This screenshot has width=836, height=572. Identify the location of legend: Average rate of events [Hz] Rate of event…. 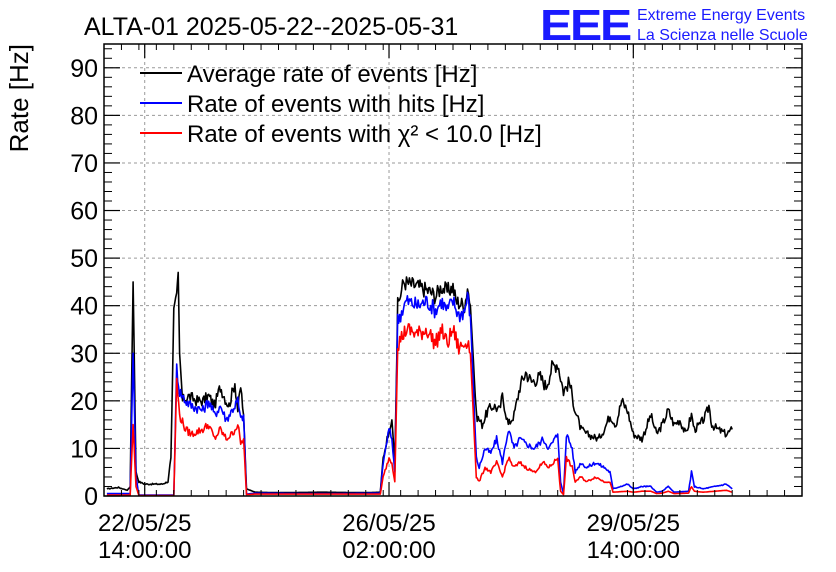
(341, 104).